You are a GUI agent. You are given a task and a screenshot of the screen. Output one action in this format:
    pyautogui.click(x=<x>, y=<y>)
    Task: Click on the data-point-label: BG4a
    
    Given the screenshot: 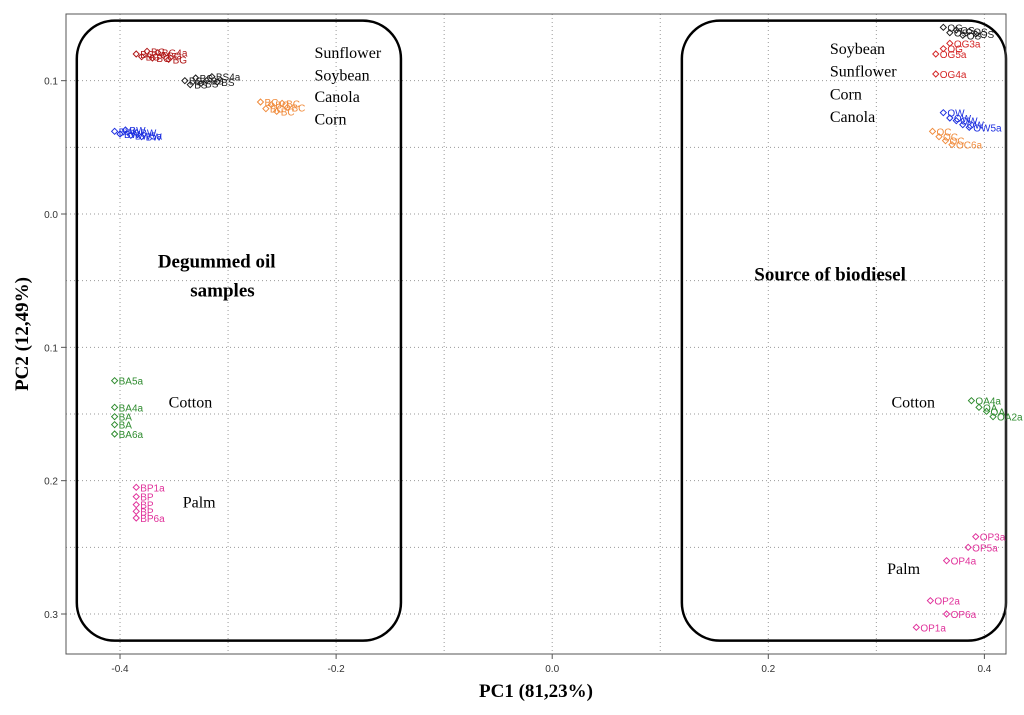 What is the action you would take?
    pyautogui.click(x=175, y=54)
    